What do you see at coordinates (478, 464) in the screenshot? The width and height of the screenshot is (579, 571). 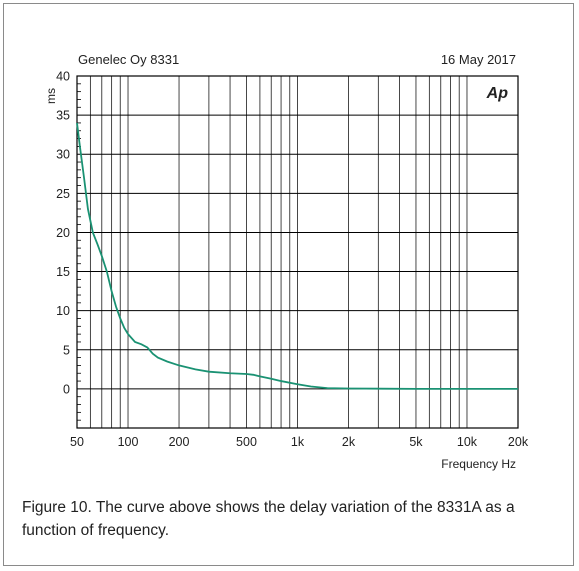 I see `x-axis-label: Frequency Hz` at bounding box center [478, 464].